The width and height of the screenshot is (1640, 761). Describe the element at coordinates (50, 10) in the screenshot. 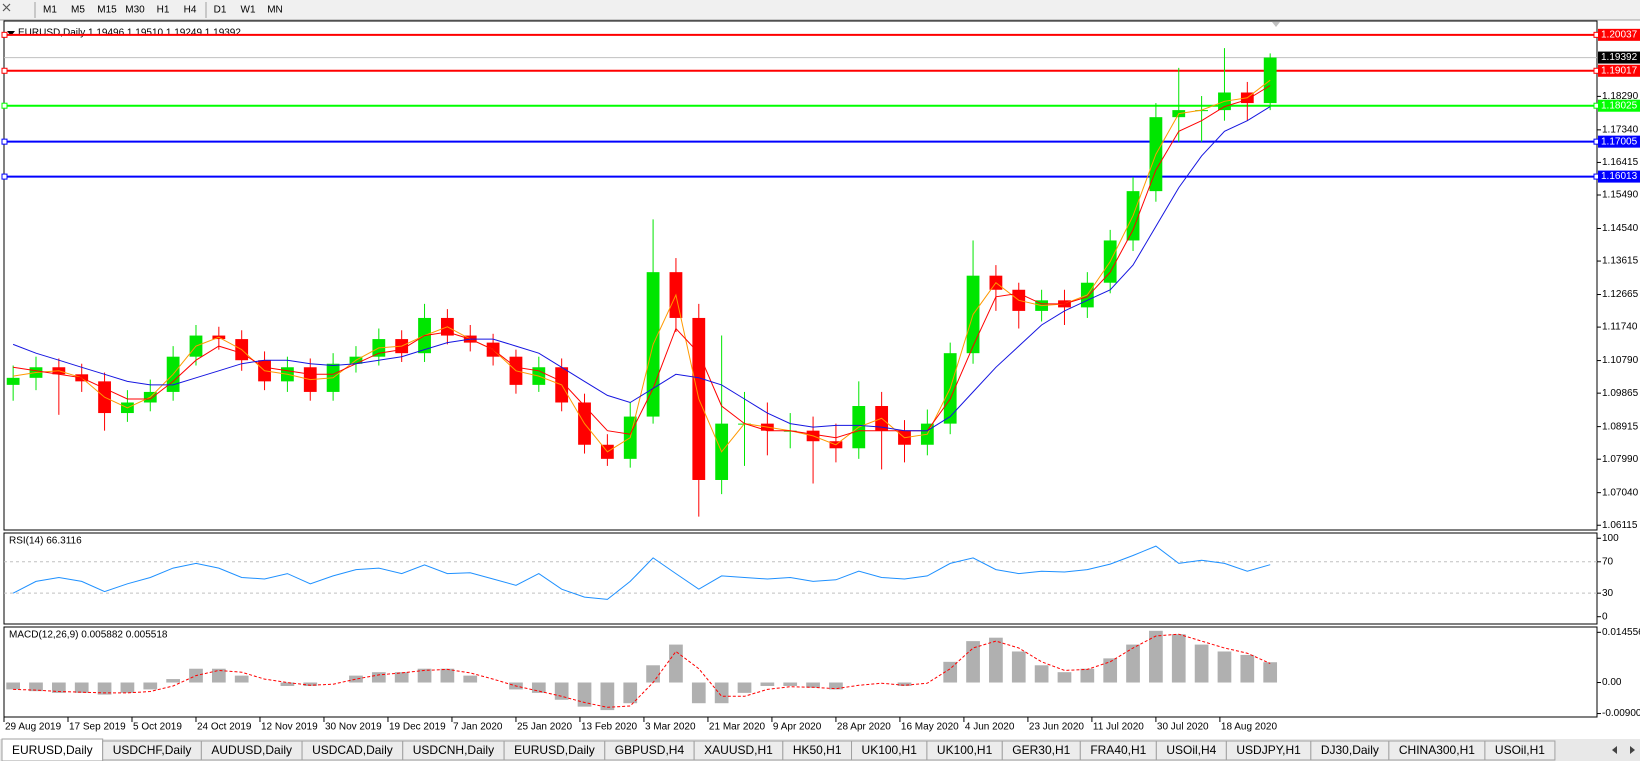

I see `timeframe-button: M1` at that location.